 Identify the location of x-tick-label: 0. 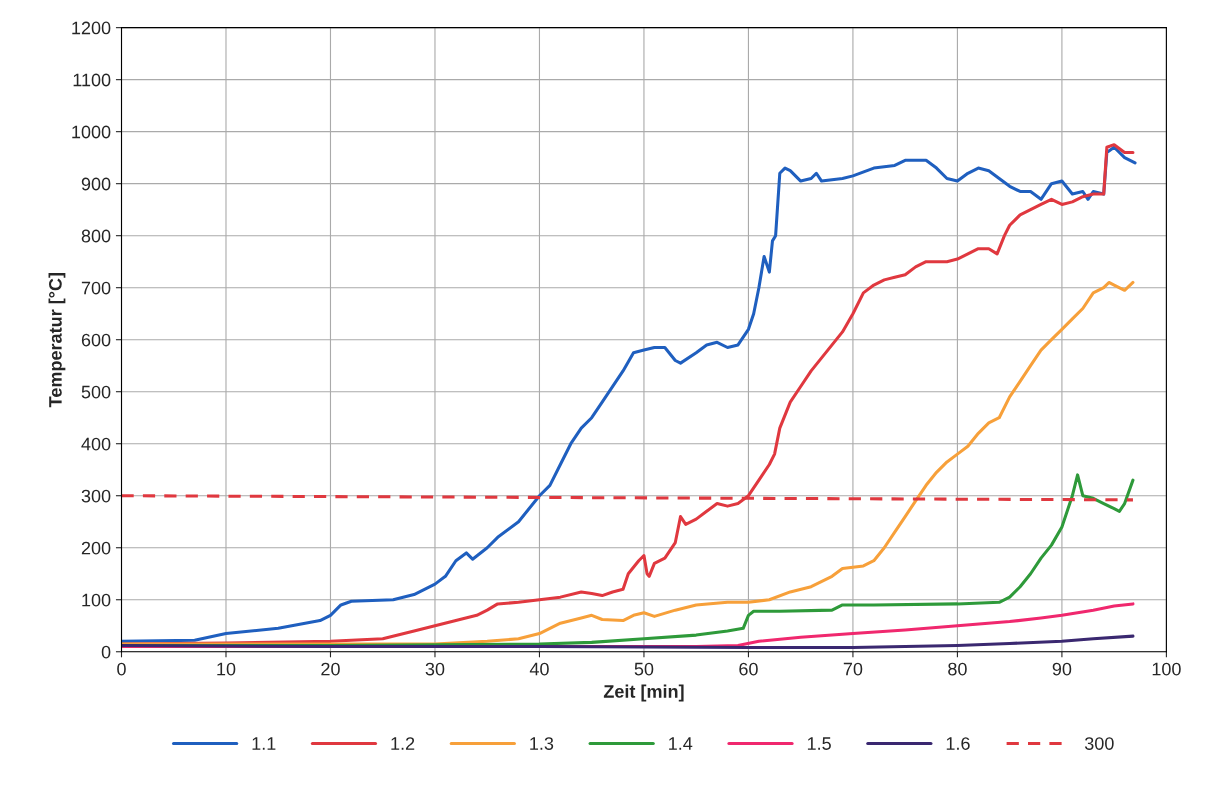
(121, 669).